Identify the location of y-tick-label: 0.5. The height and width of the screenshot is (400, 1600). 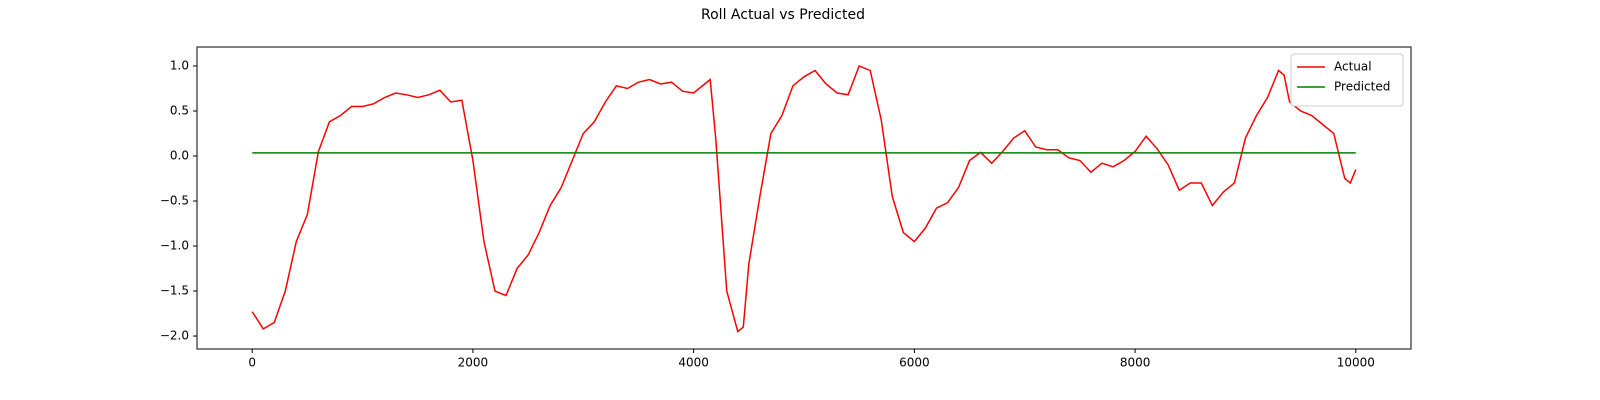
(179, 111).